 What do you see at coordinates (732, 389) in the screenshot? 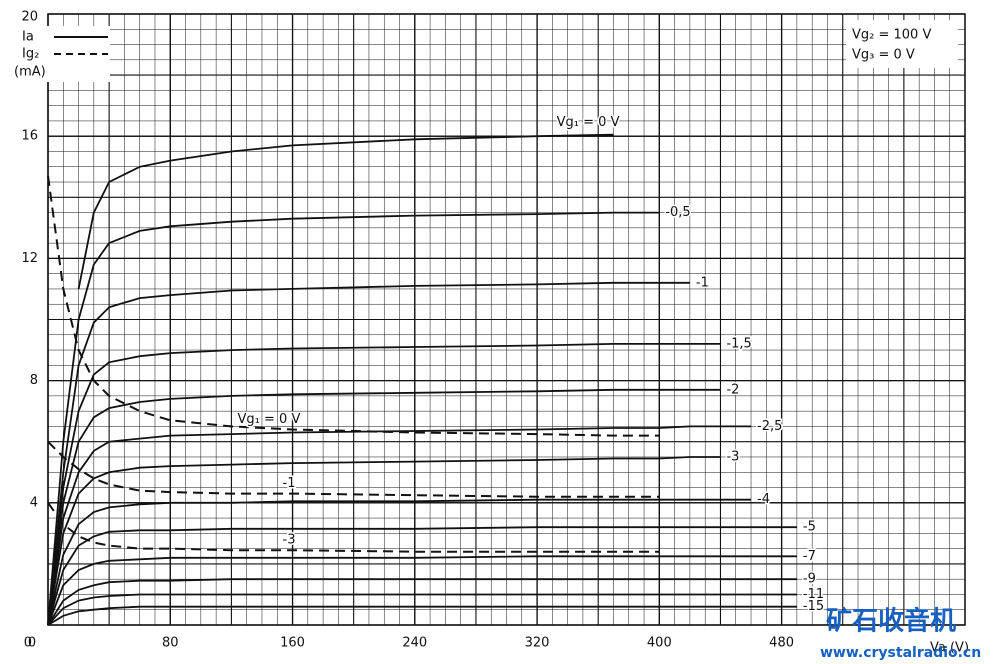
I see `series-label: -2` at bounding box center [732, 389].